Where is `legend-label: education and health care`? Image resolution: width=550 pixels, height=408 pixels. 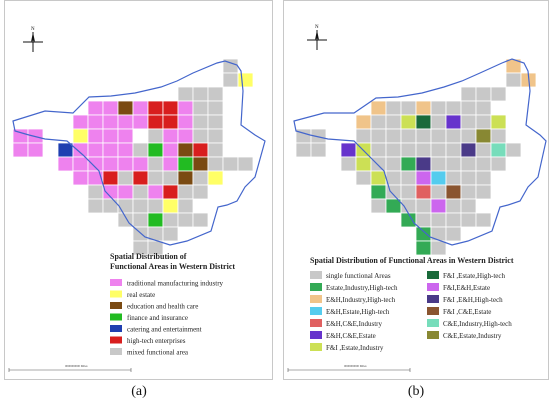 legend-label: education and health care is located at coordinates (162, 307).